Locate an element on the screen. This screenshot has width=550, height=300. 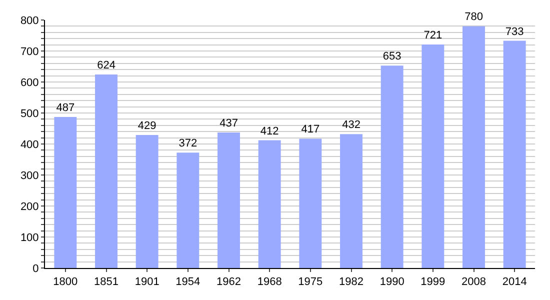
y-tick-label: 200 is located at coordinates (29, 206).